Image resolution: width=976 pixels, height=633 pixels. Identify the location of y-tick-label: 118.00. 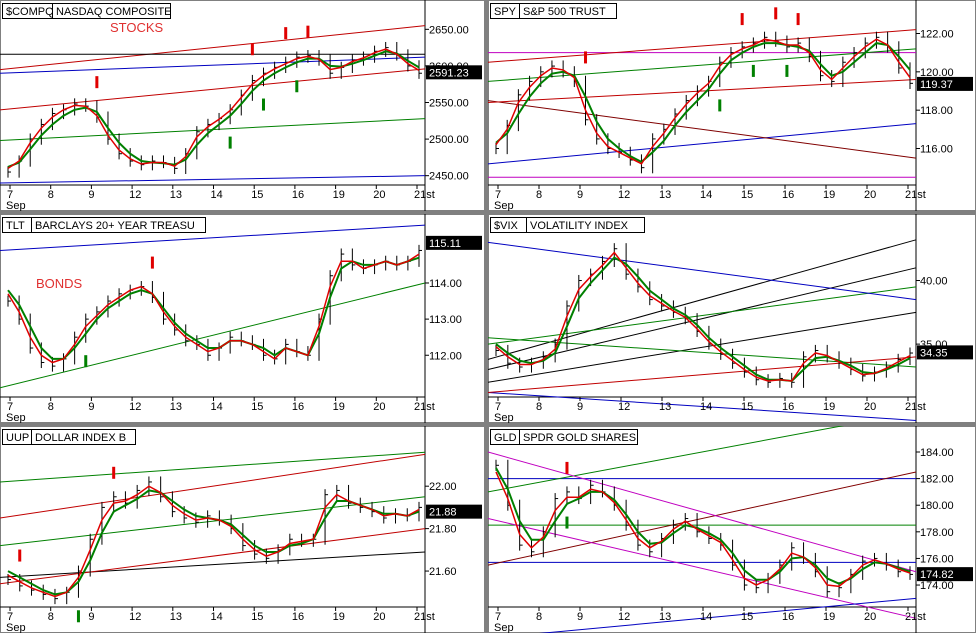
(936, 111).